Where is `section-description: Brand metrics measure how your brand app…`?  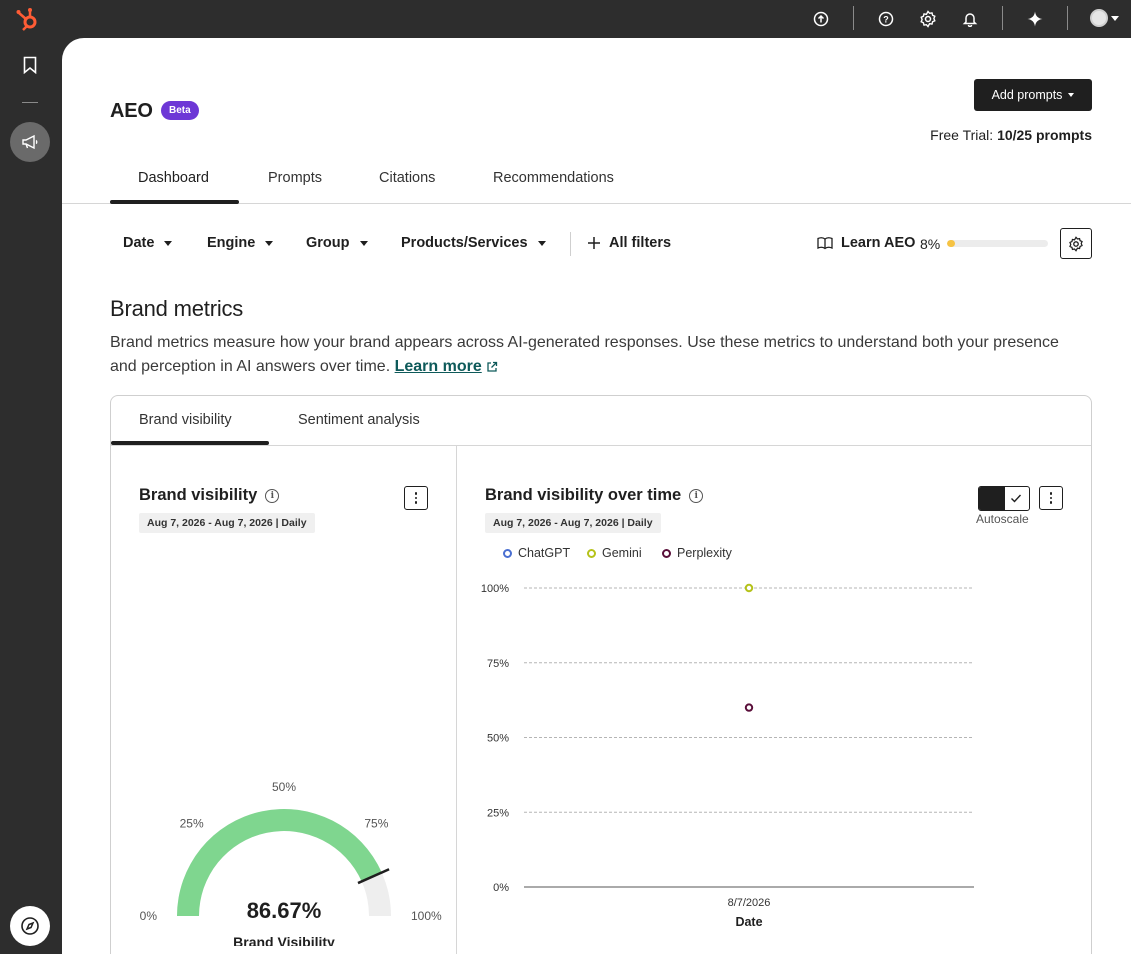
section-description: Brand metrics measure how your brand app… is located at coordinates (590, 355).